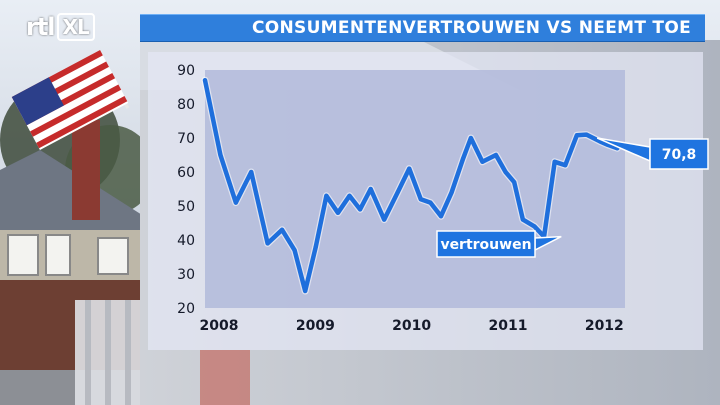 This screenshot has width=720, height=405. I want to click on series-label: vertrouwen, so click(485, 245).